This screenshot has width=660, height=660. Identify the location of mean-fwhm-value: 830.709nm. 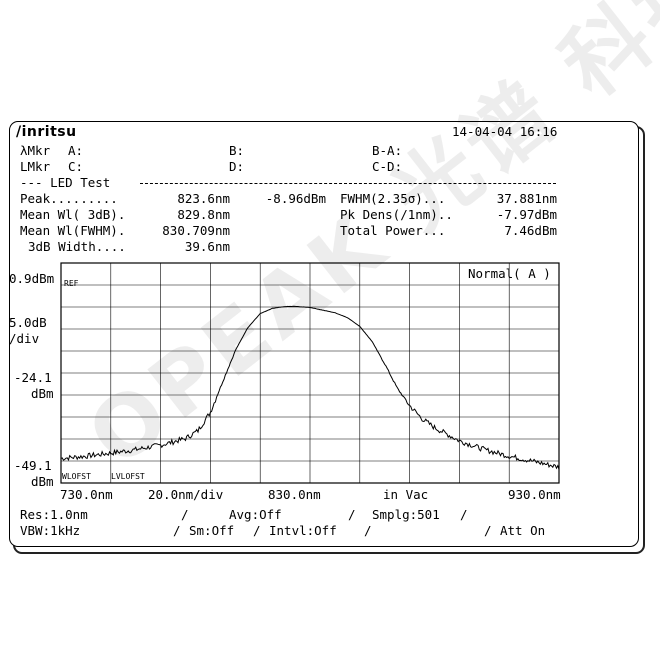
(196, 230).